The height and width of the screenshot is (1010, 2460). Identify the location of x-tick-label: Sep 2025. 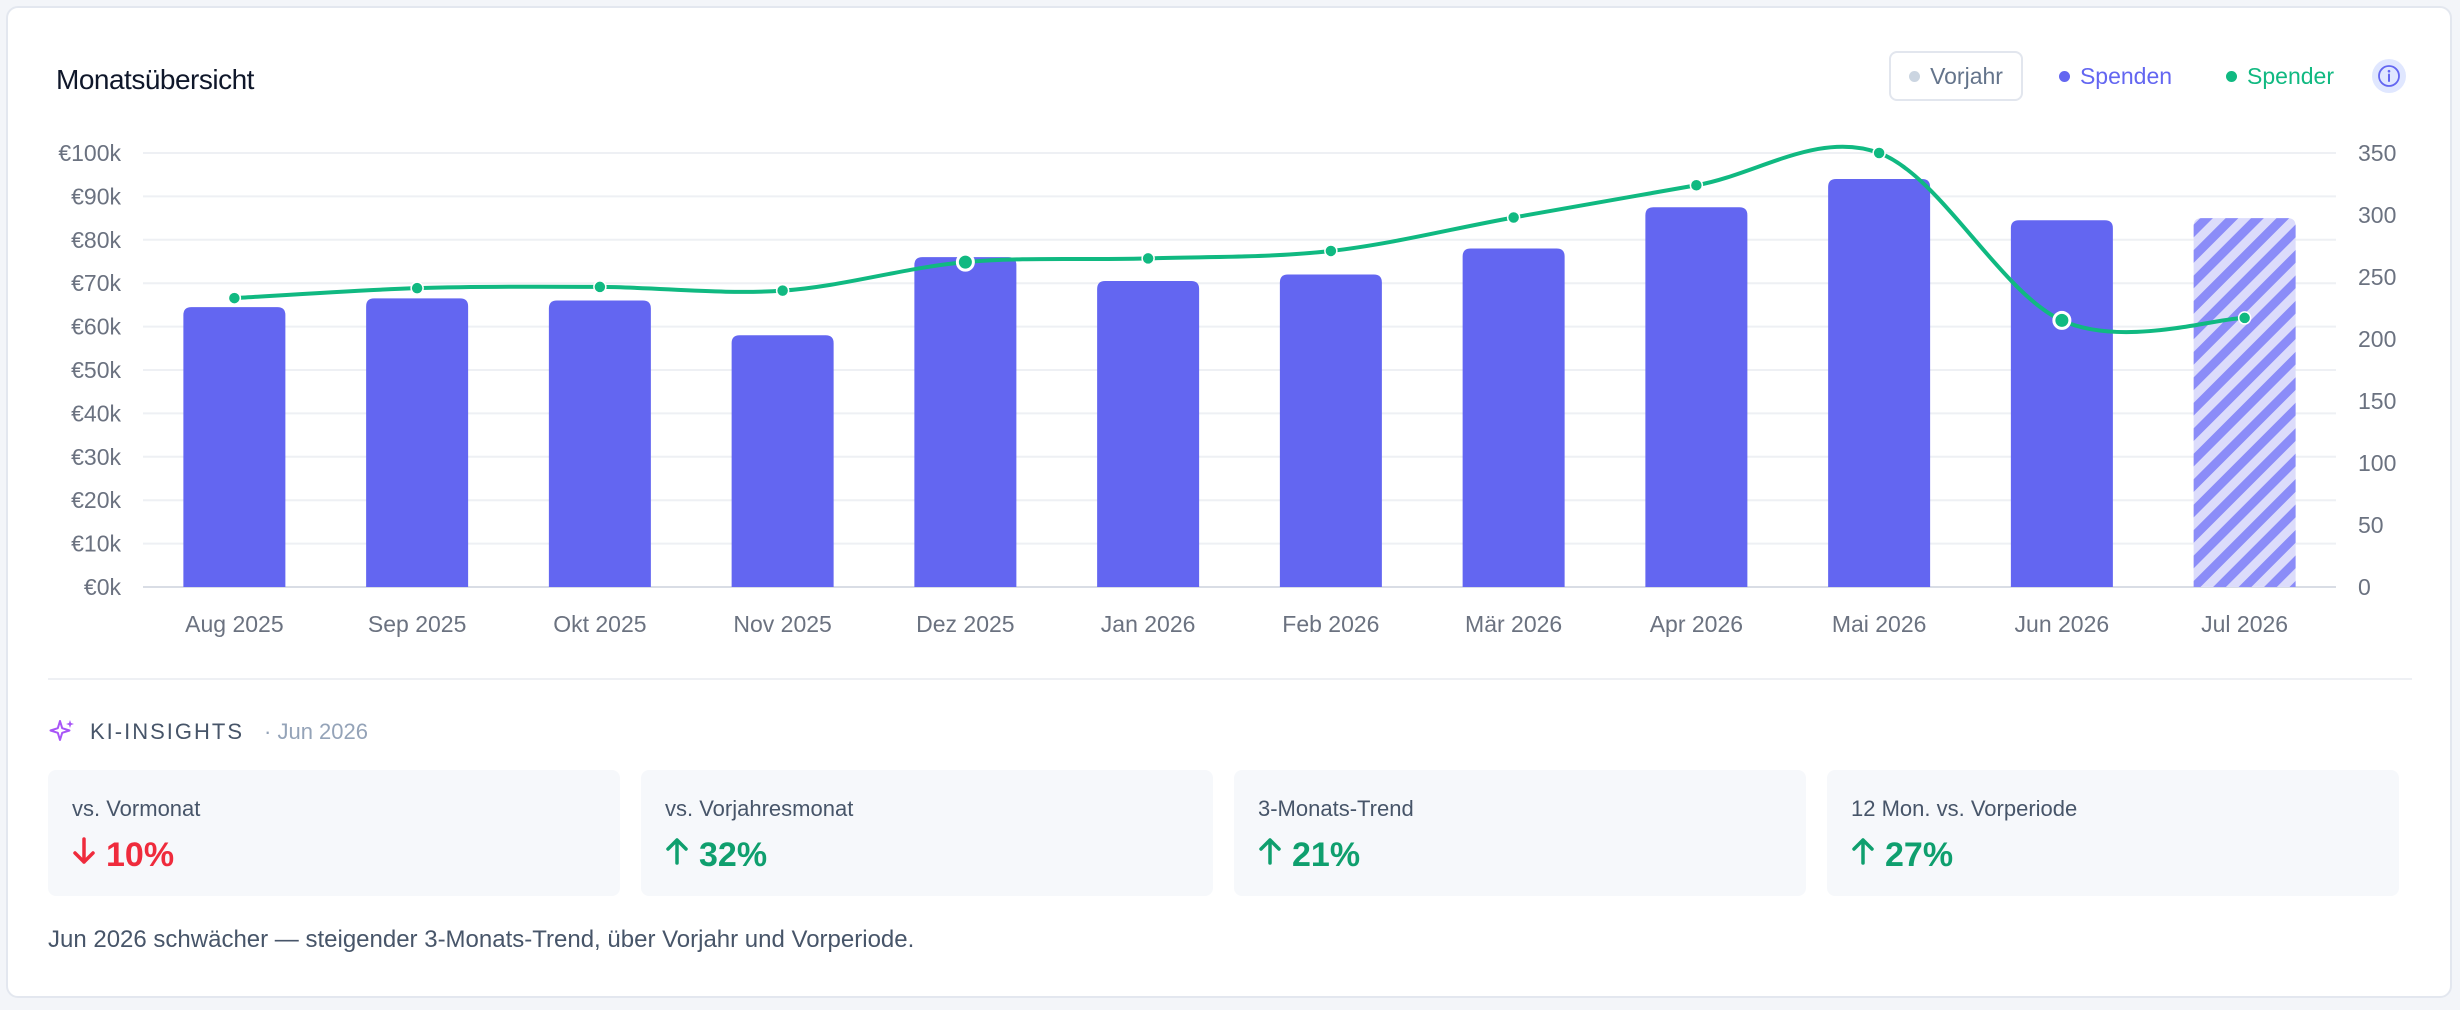
(417, 624).